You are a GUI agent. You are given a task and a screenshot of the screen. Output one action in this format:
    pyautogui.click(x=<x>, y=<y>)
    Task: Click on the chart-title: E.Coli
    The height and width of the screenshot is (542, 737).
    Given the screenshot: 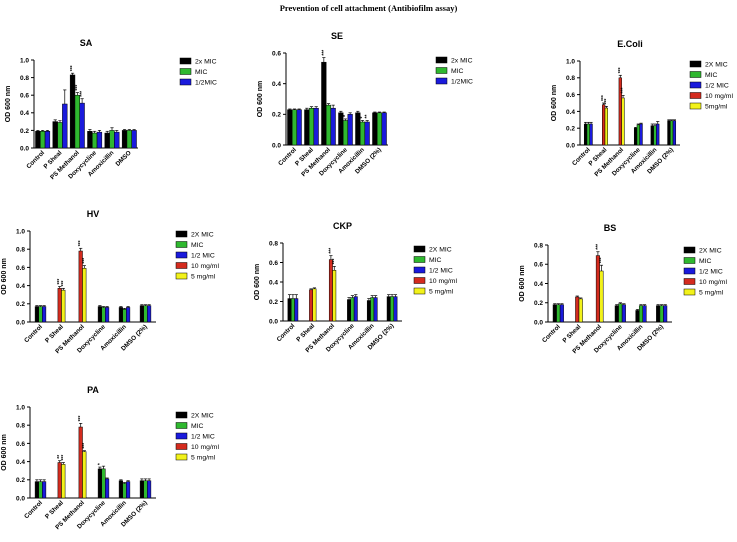 What is the action you would take?
    pyautogui.click(x=630, y=44)
    